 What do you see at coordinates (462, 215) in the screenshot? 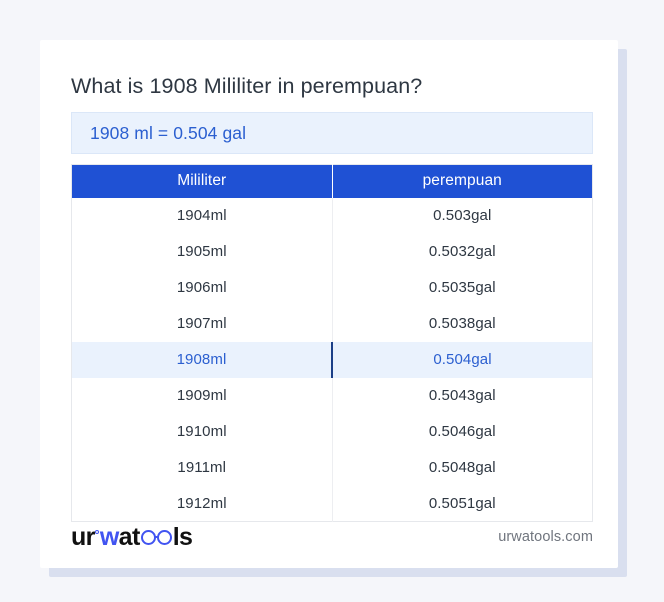
I see `cell-to-value: 0.503gal` at bounding box center [462, 215].